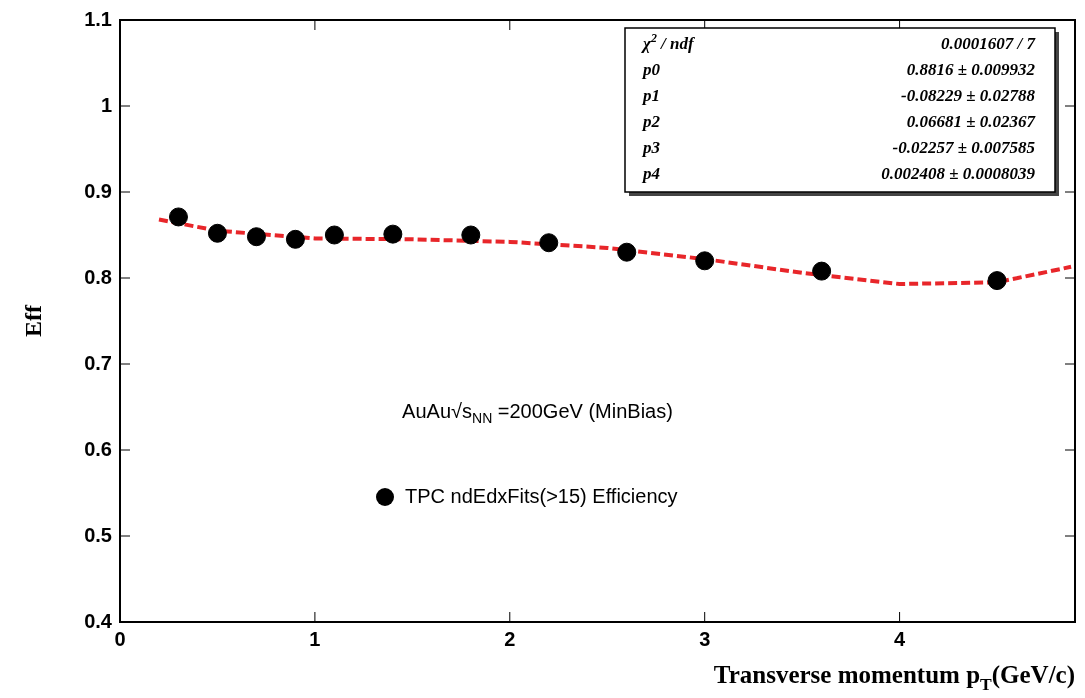  What do you see at coordinates (705, 638) in the screenshot?
I see `x-tick-label: 3` at bounding box center [705, 638].